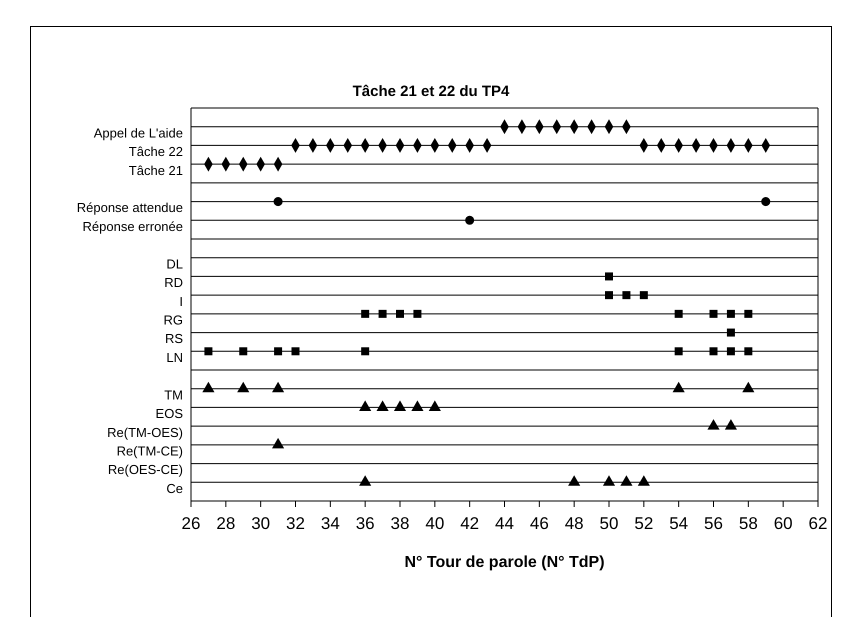 Image resolution: width=848 pixels, height=617 pixels. Describe the element at coordinates (260, 524) in the screenshot. I see `x-tick-label: 30` at that location.